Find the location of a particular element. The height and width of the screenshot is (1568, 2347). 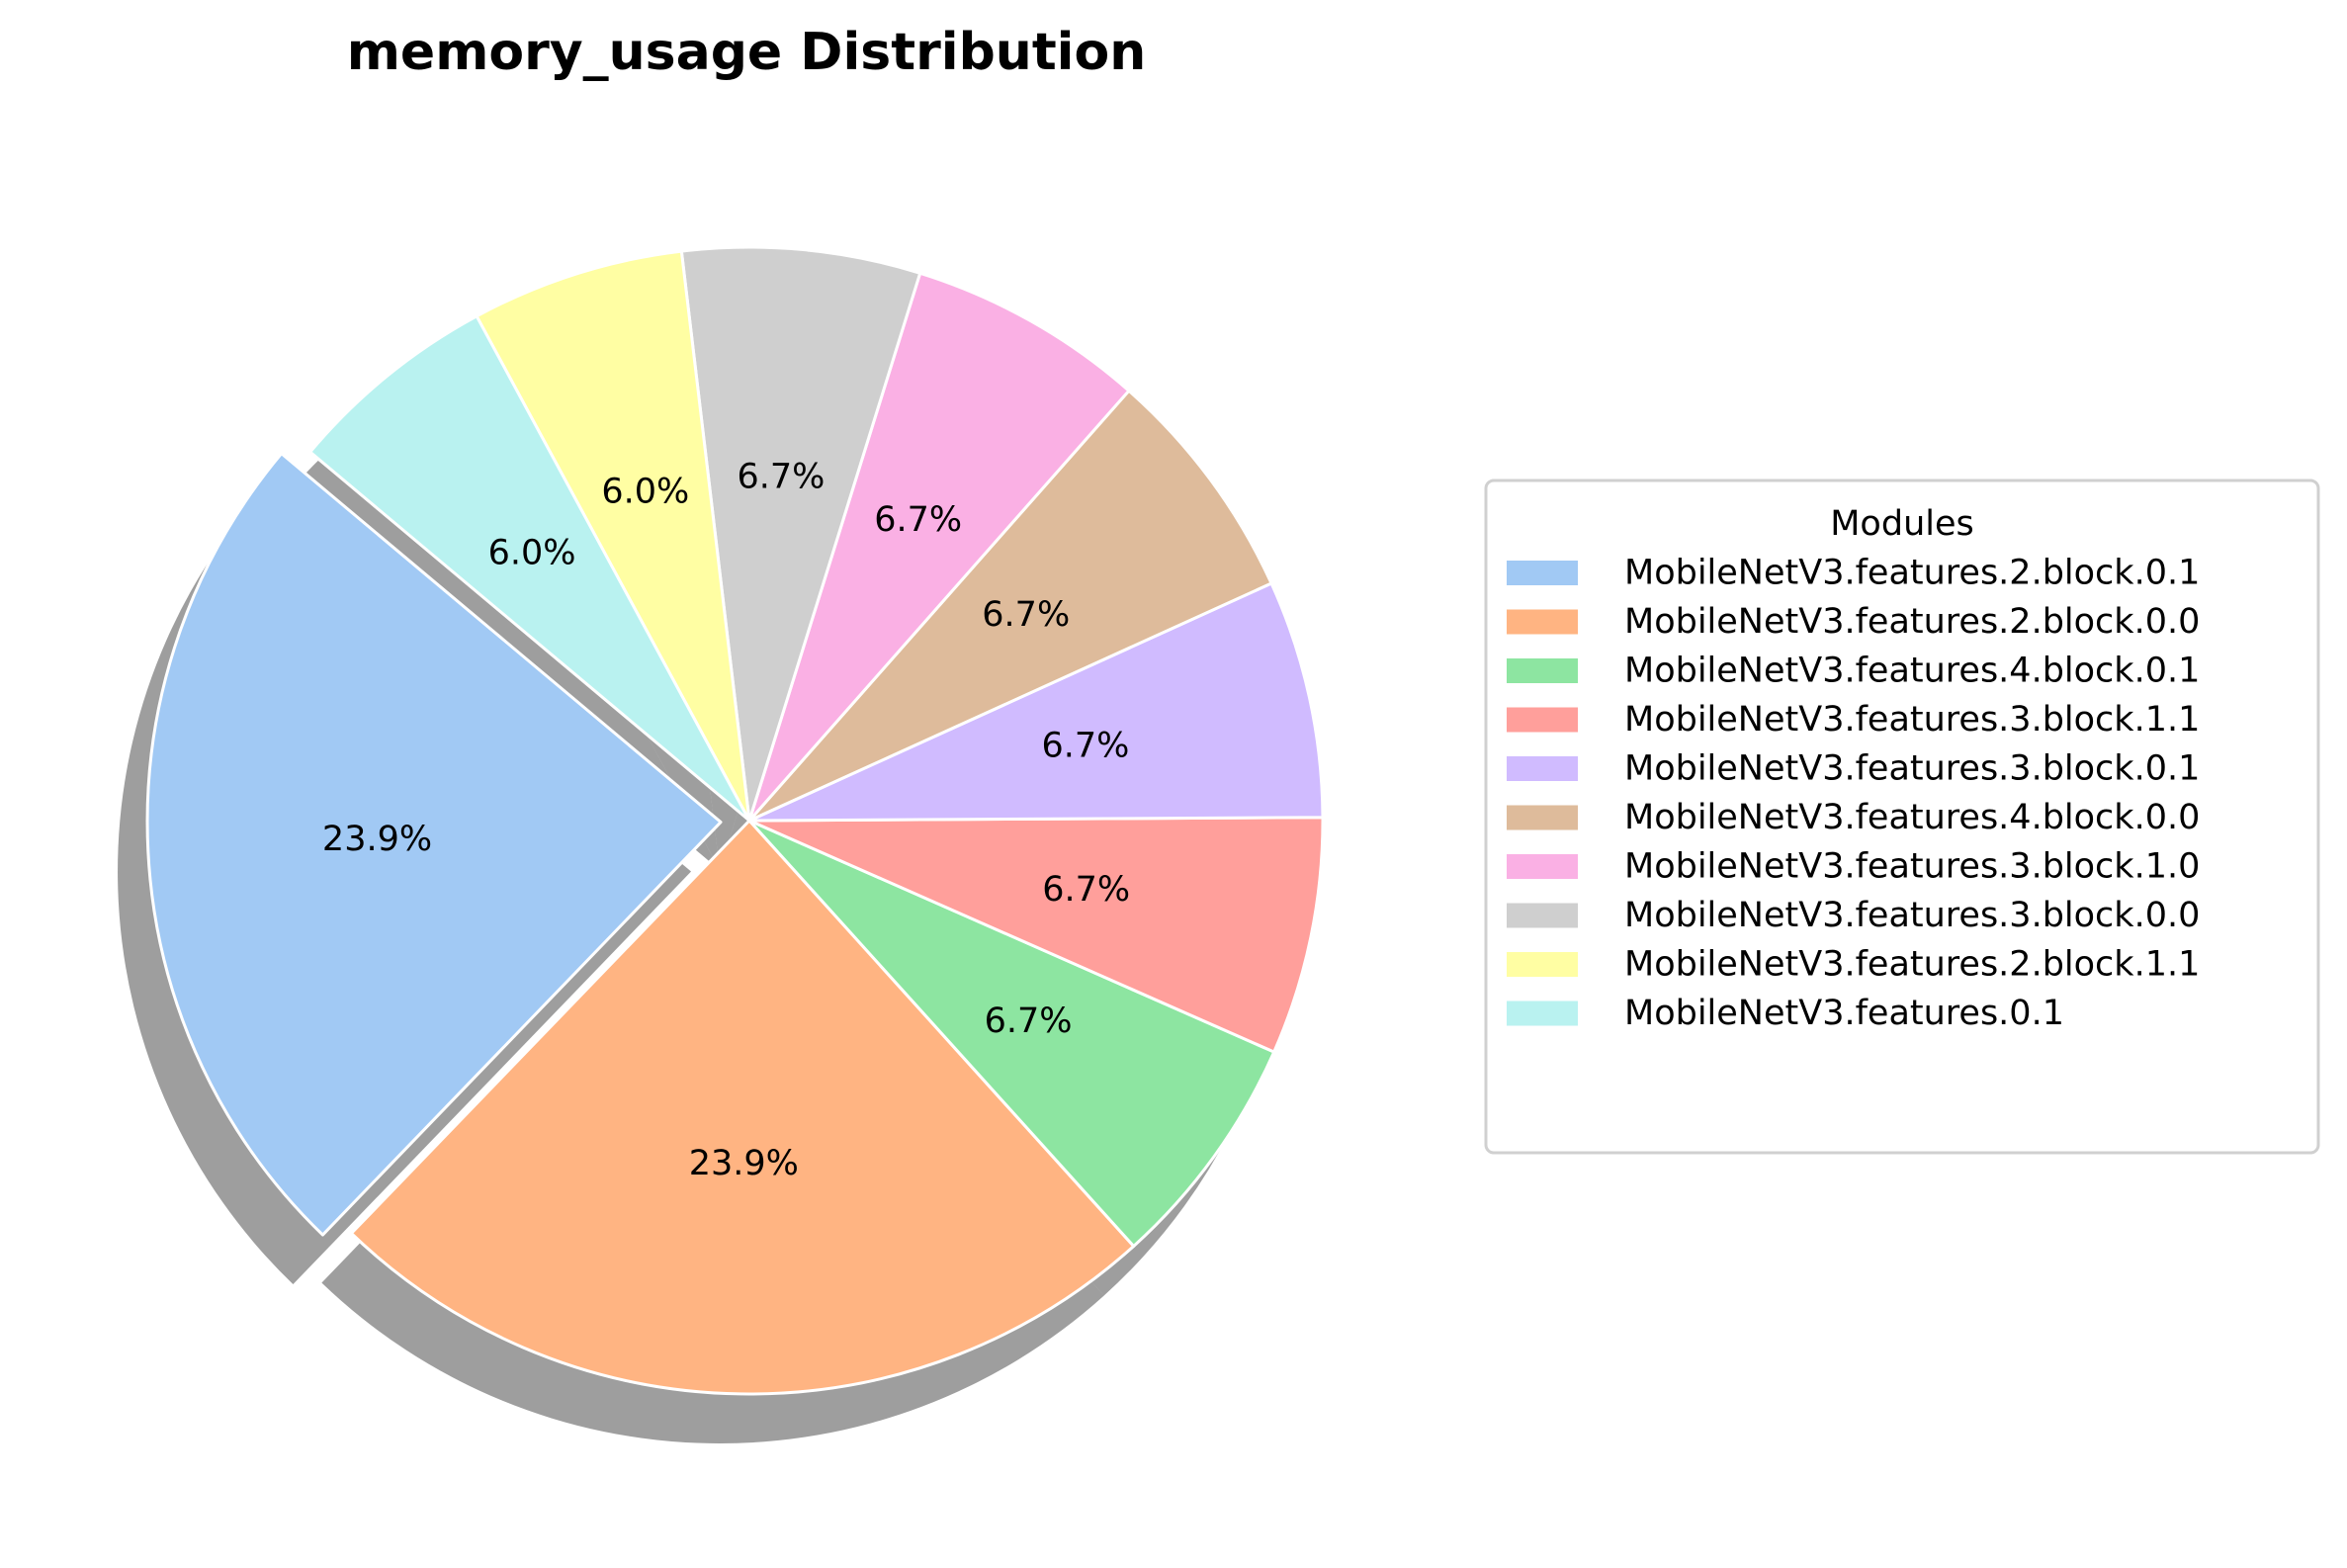

legend-label: MobileNetV3.features.2.block.0.0 is located at coordinates (1912, 622).